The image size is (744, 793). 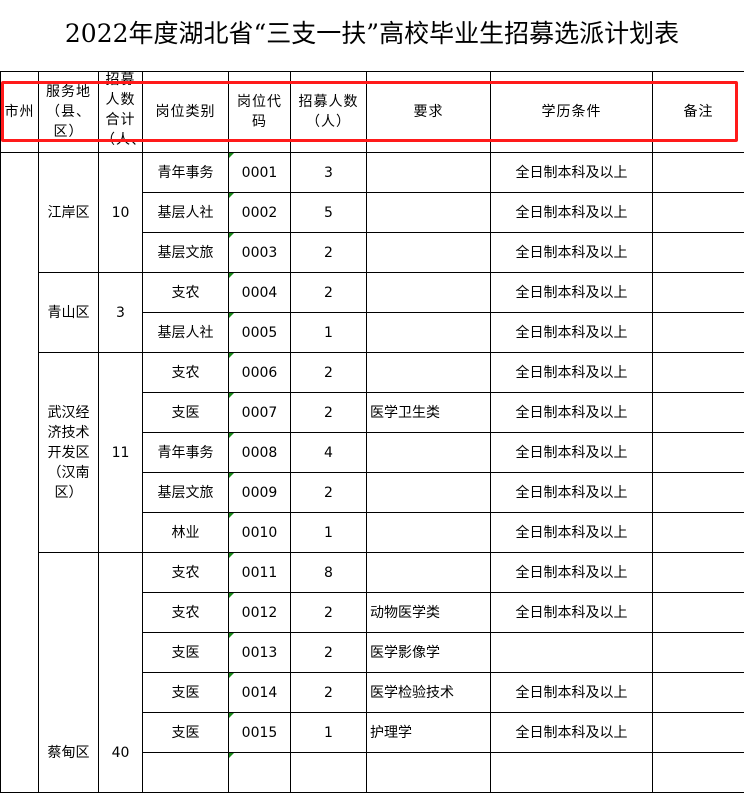 What do you see at coordinates (260, 693) in the screenshot?
I see `code-cell: 0014` at bounding box center [260, 693].